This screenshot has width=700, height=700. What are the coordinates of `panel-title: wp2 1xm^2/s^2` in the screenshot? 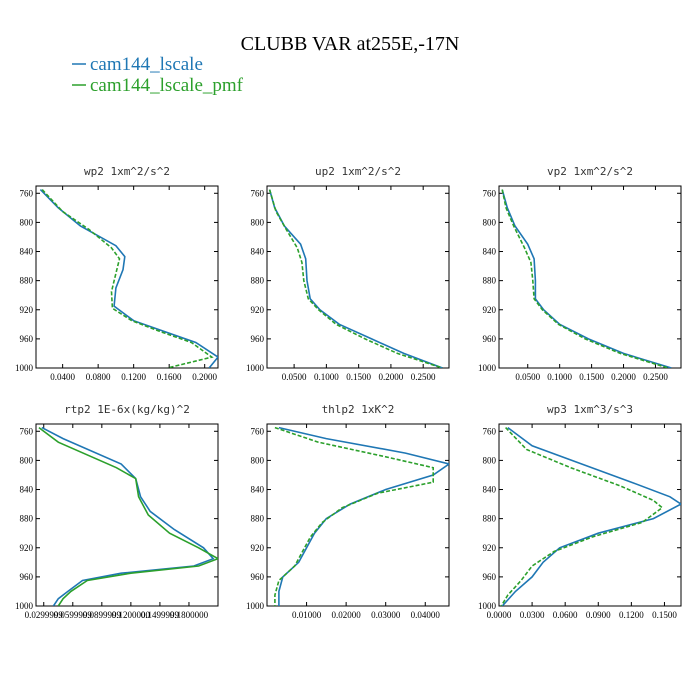 It's located at (127, 171).